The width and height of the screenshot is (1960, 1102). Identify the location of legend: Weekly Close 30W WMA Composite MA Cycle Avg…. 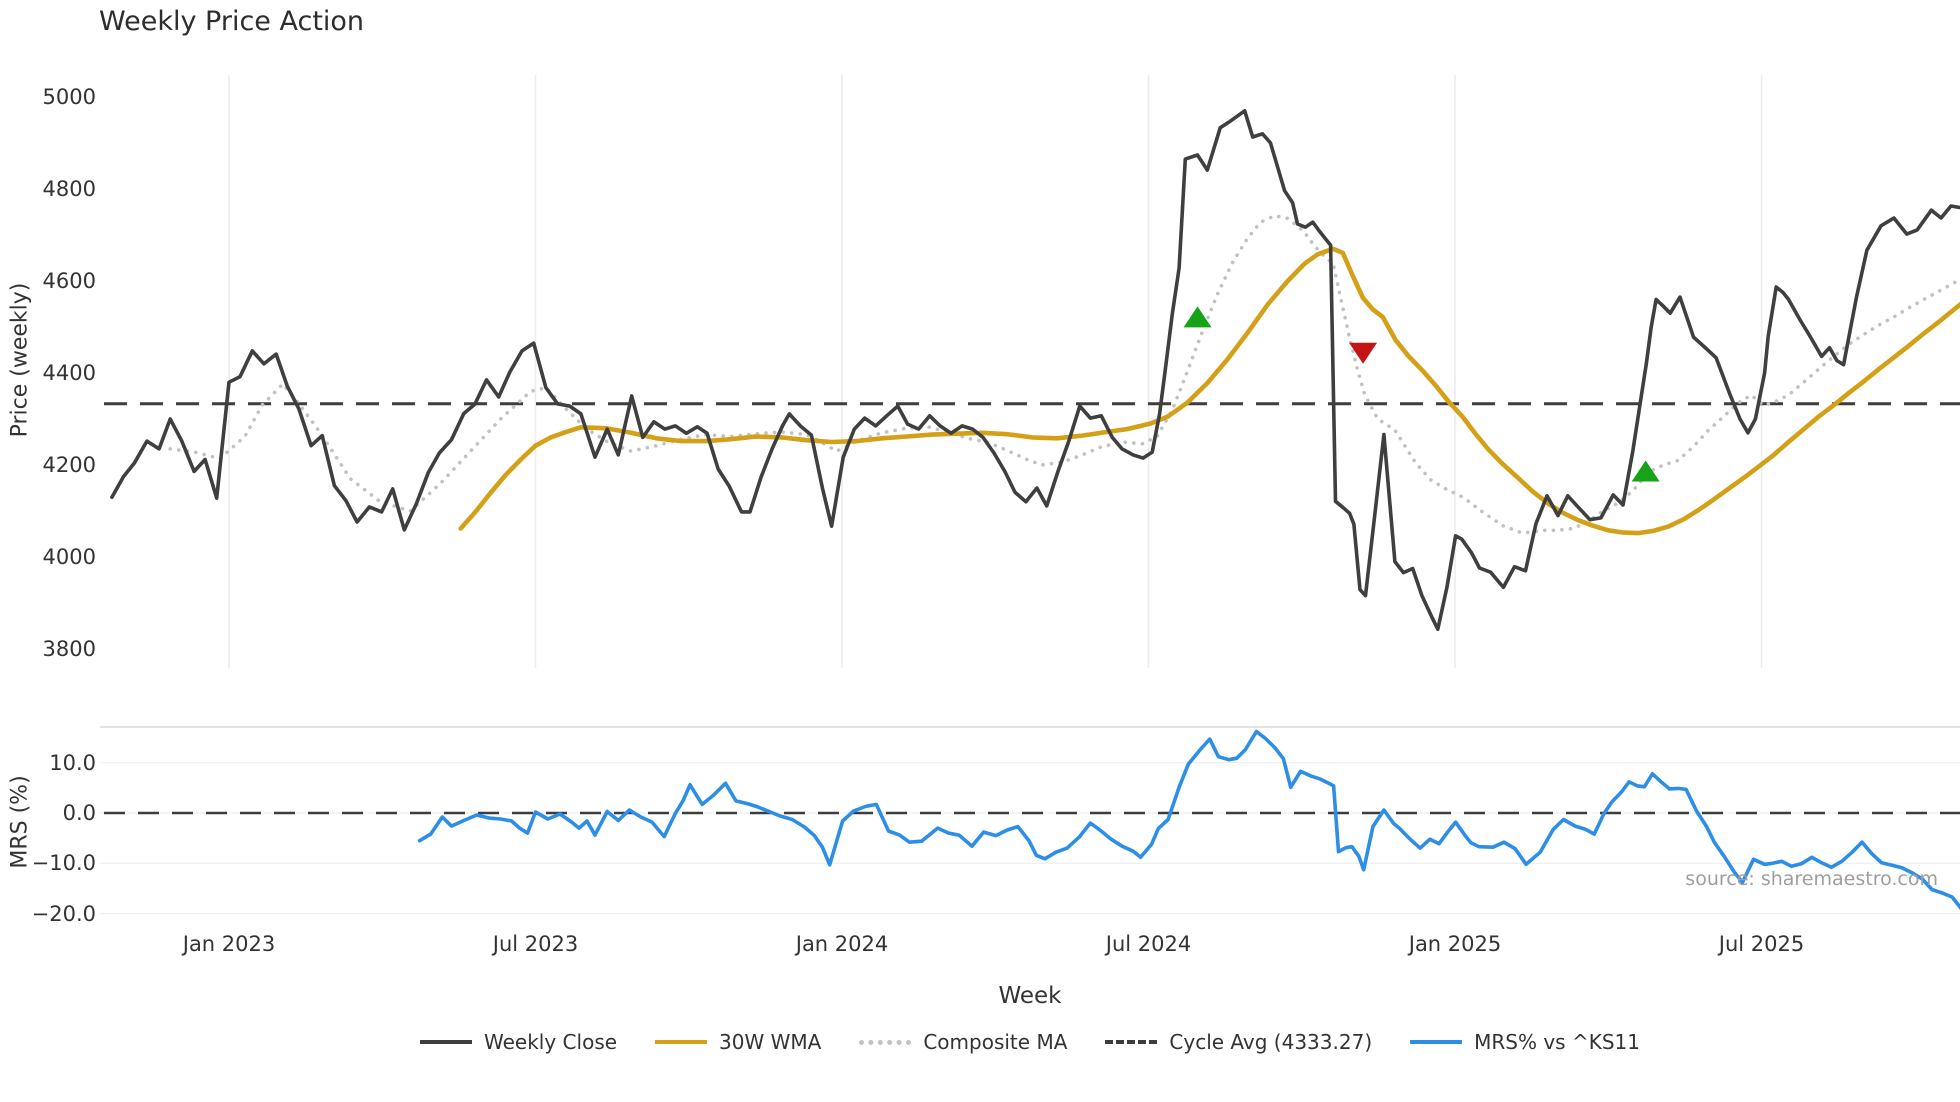
(1030, 1042).